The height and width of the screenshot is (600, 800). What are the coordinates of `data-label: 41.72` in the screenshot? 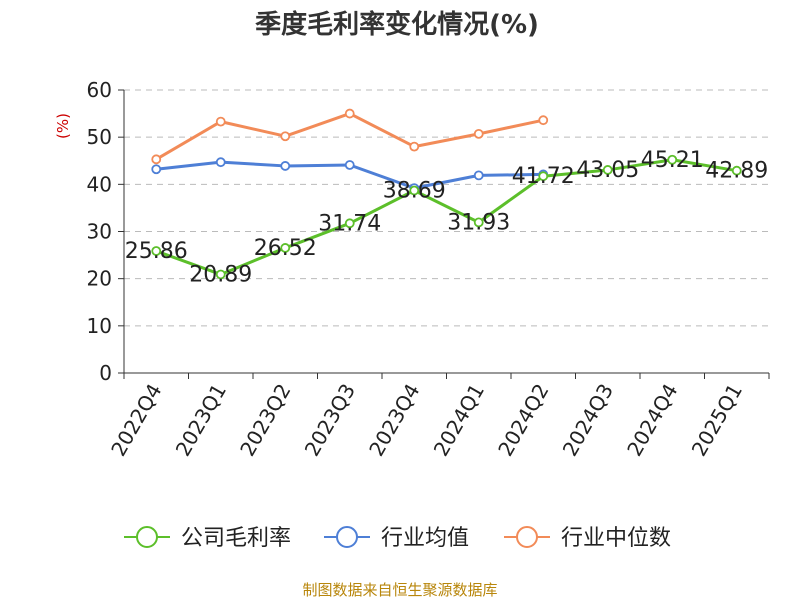 It's located at (543, 176).